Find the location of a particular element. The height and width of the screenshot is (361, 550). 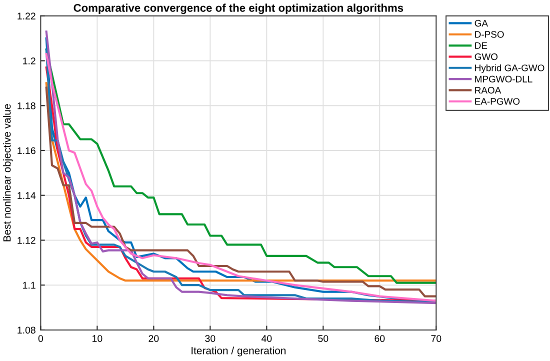

y-tick-label: 1.14 is located at coordinates (27, 195).